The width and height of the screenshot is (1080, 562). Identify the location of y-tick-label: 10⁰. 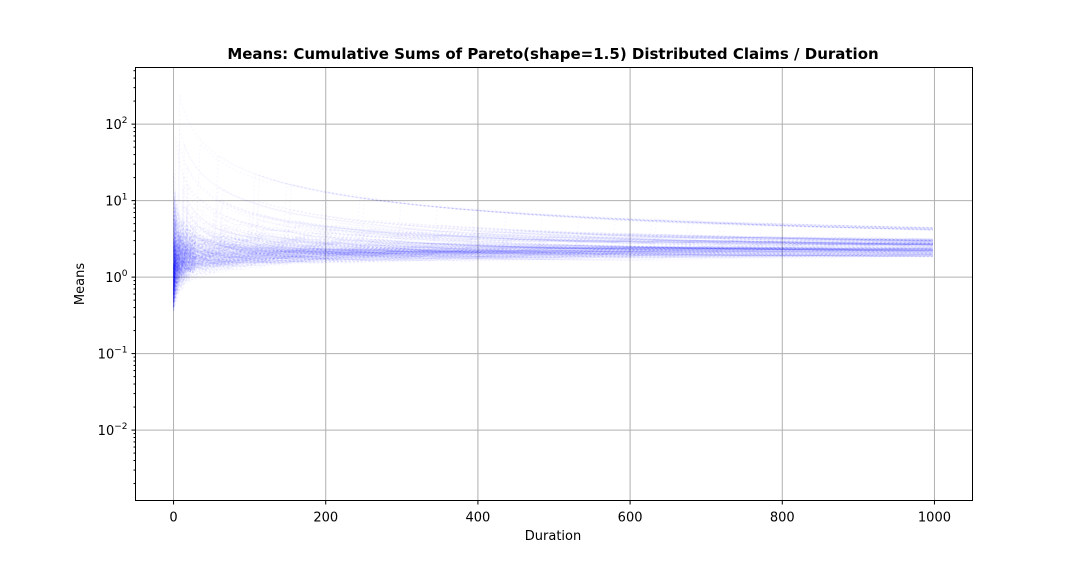
(116, 277).